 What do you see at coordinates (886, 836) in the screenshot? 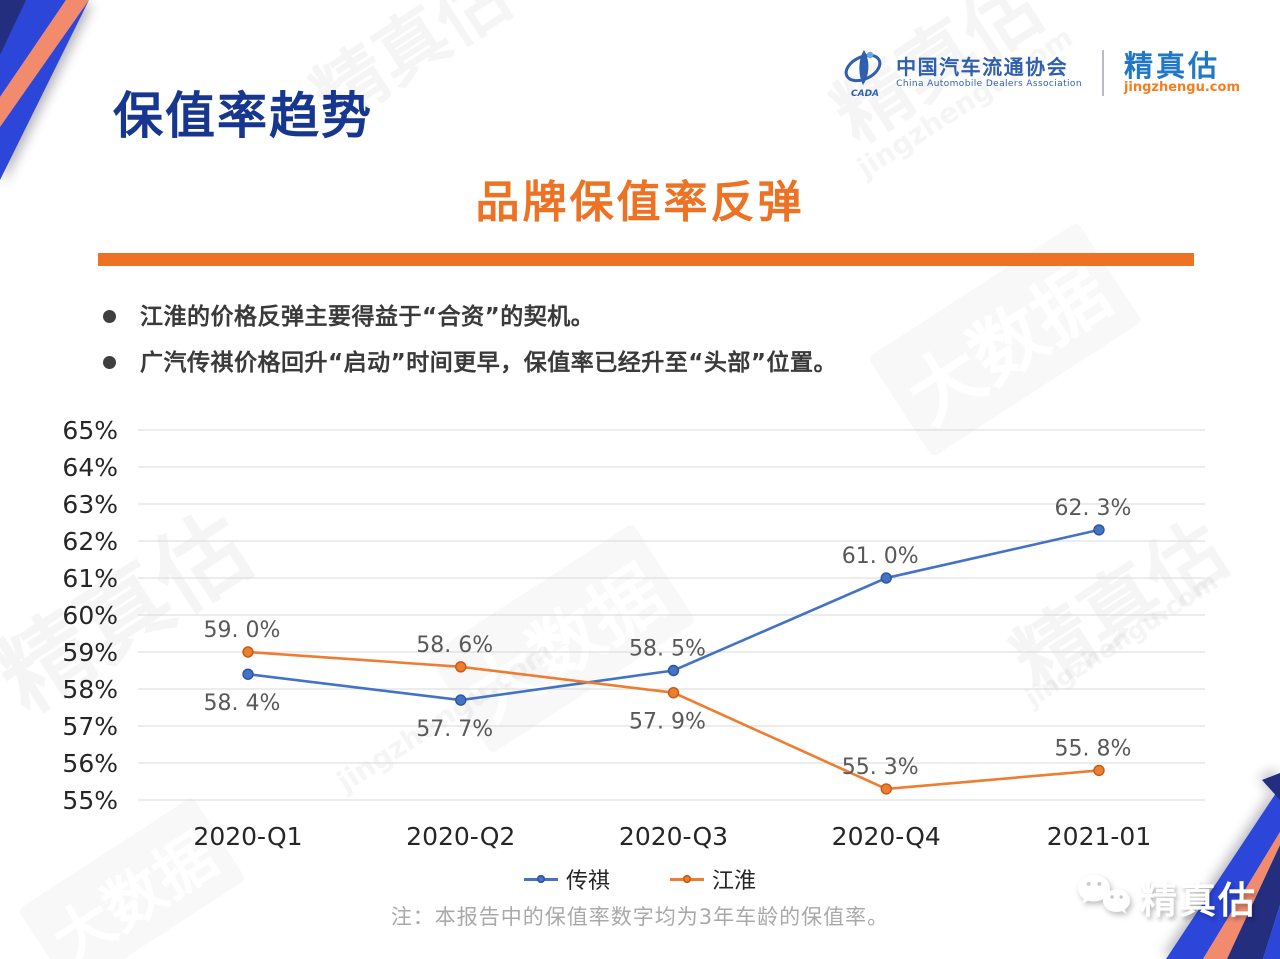
I see `svg-text: 2020-Q4` at bounding box center [886, 836].